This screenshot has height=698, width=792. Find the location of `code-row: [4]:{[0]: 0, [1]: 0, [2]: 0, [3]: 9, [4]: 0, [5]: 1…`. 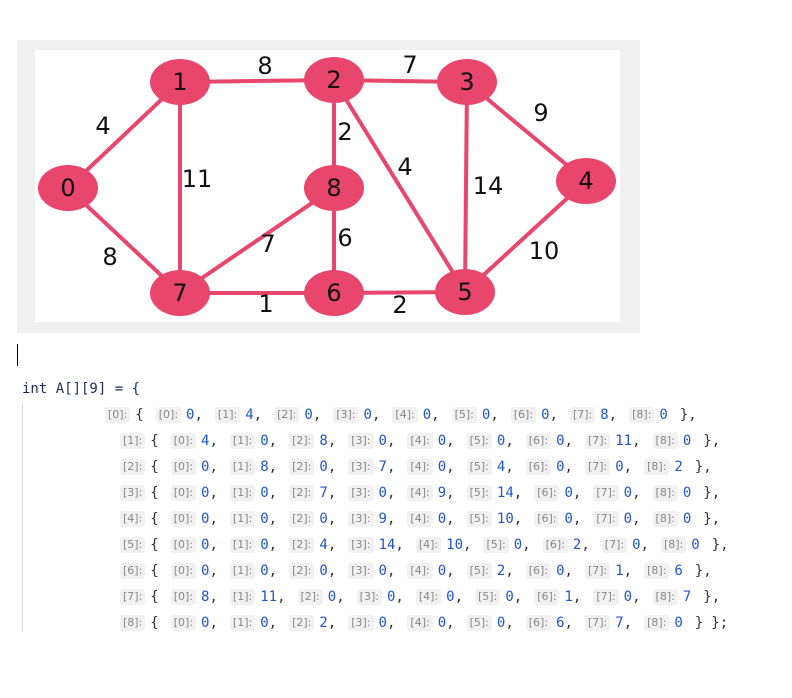

code-row: [4]:{[0]: 0, [1]: 0, [2]: 0, [3]: 9, [4]: 0, [5]: 1… is located at coordinates (420, 519).